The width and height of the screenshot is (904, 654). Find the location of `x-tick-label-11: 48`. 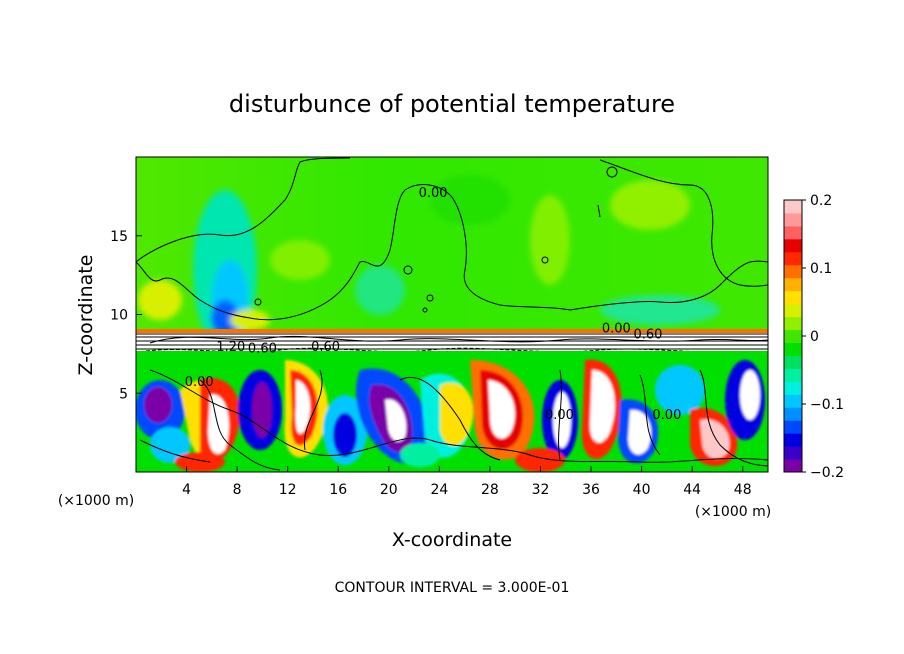

x-tick-label-11: 48 is located at coordinates (743, 490).